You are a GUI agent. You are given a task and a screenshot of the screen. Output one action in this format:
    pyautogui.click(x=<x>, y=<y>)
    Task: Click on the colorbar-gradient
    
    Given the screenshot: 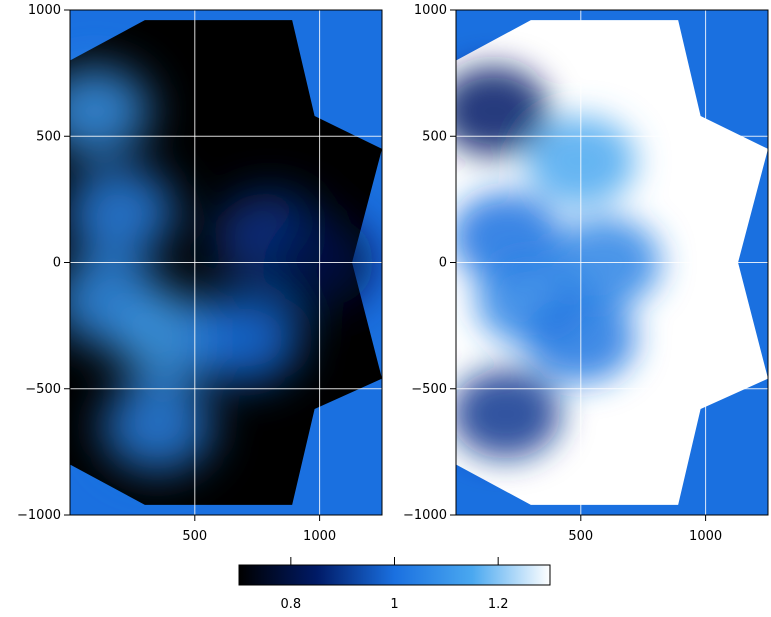 What is the action you would take?
    pyautogui.click(x=394, y=575)
    